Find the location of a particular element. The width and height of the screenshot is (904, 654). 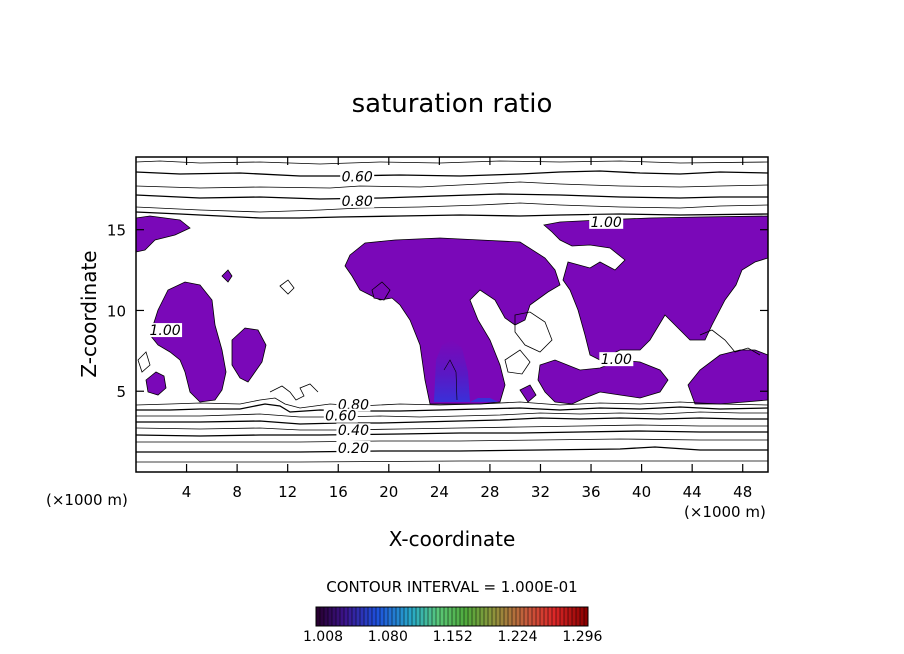

x-tick-label: 48 is located at coordinates (742, 492).